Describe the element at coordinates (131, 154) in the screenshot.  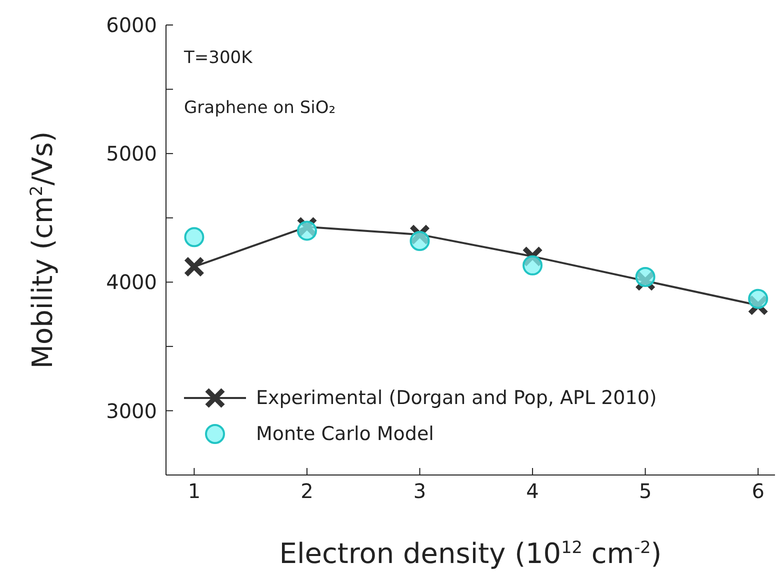
I see `y-tick-label: 5000` at that location.